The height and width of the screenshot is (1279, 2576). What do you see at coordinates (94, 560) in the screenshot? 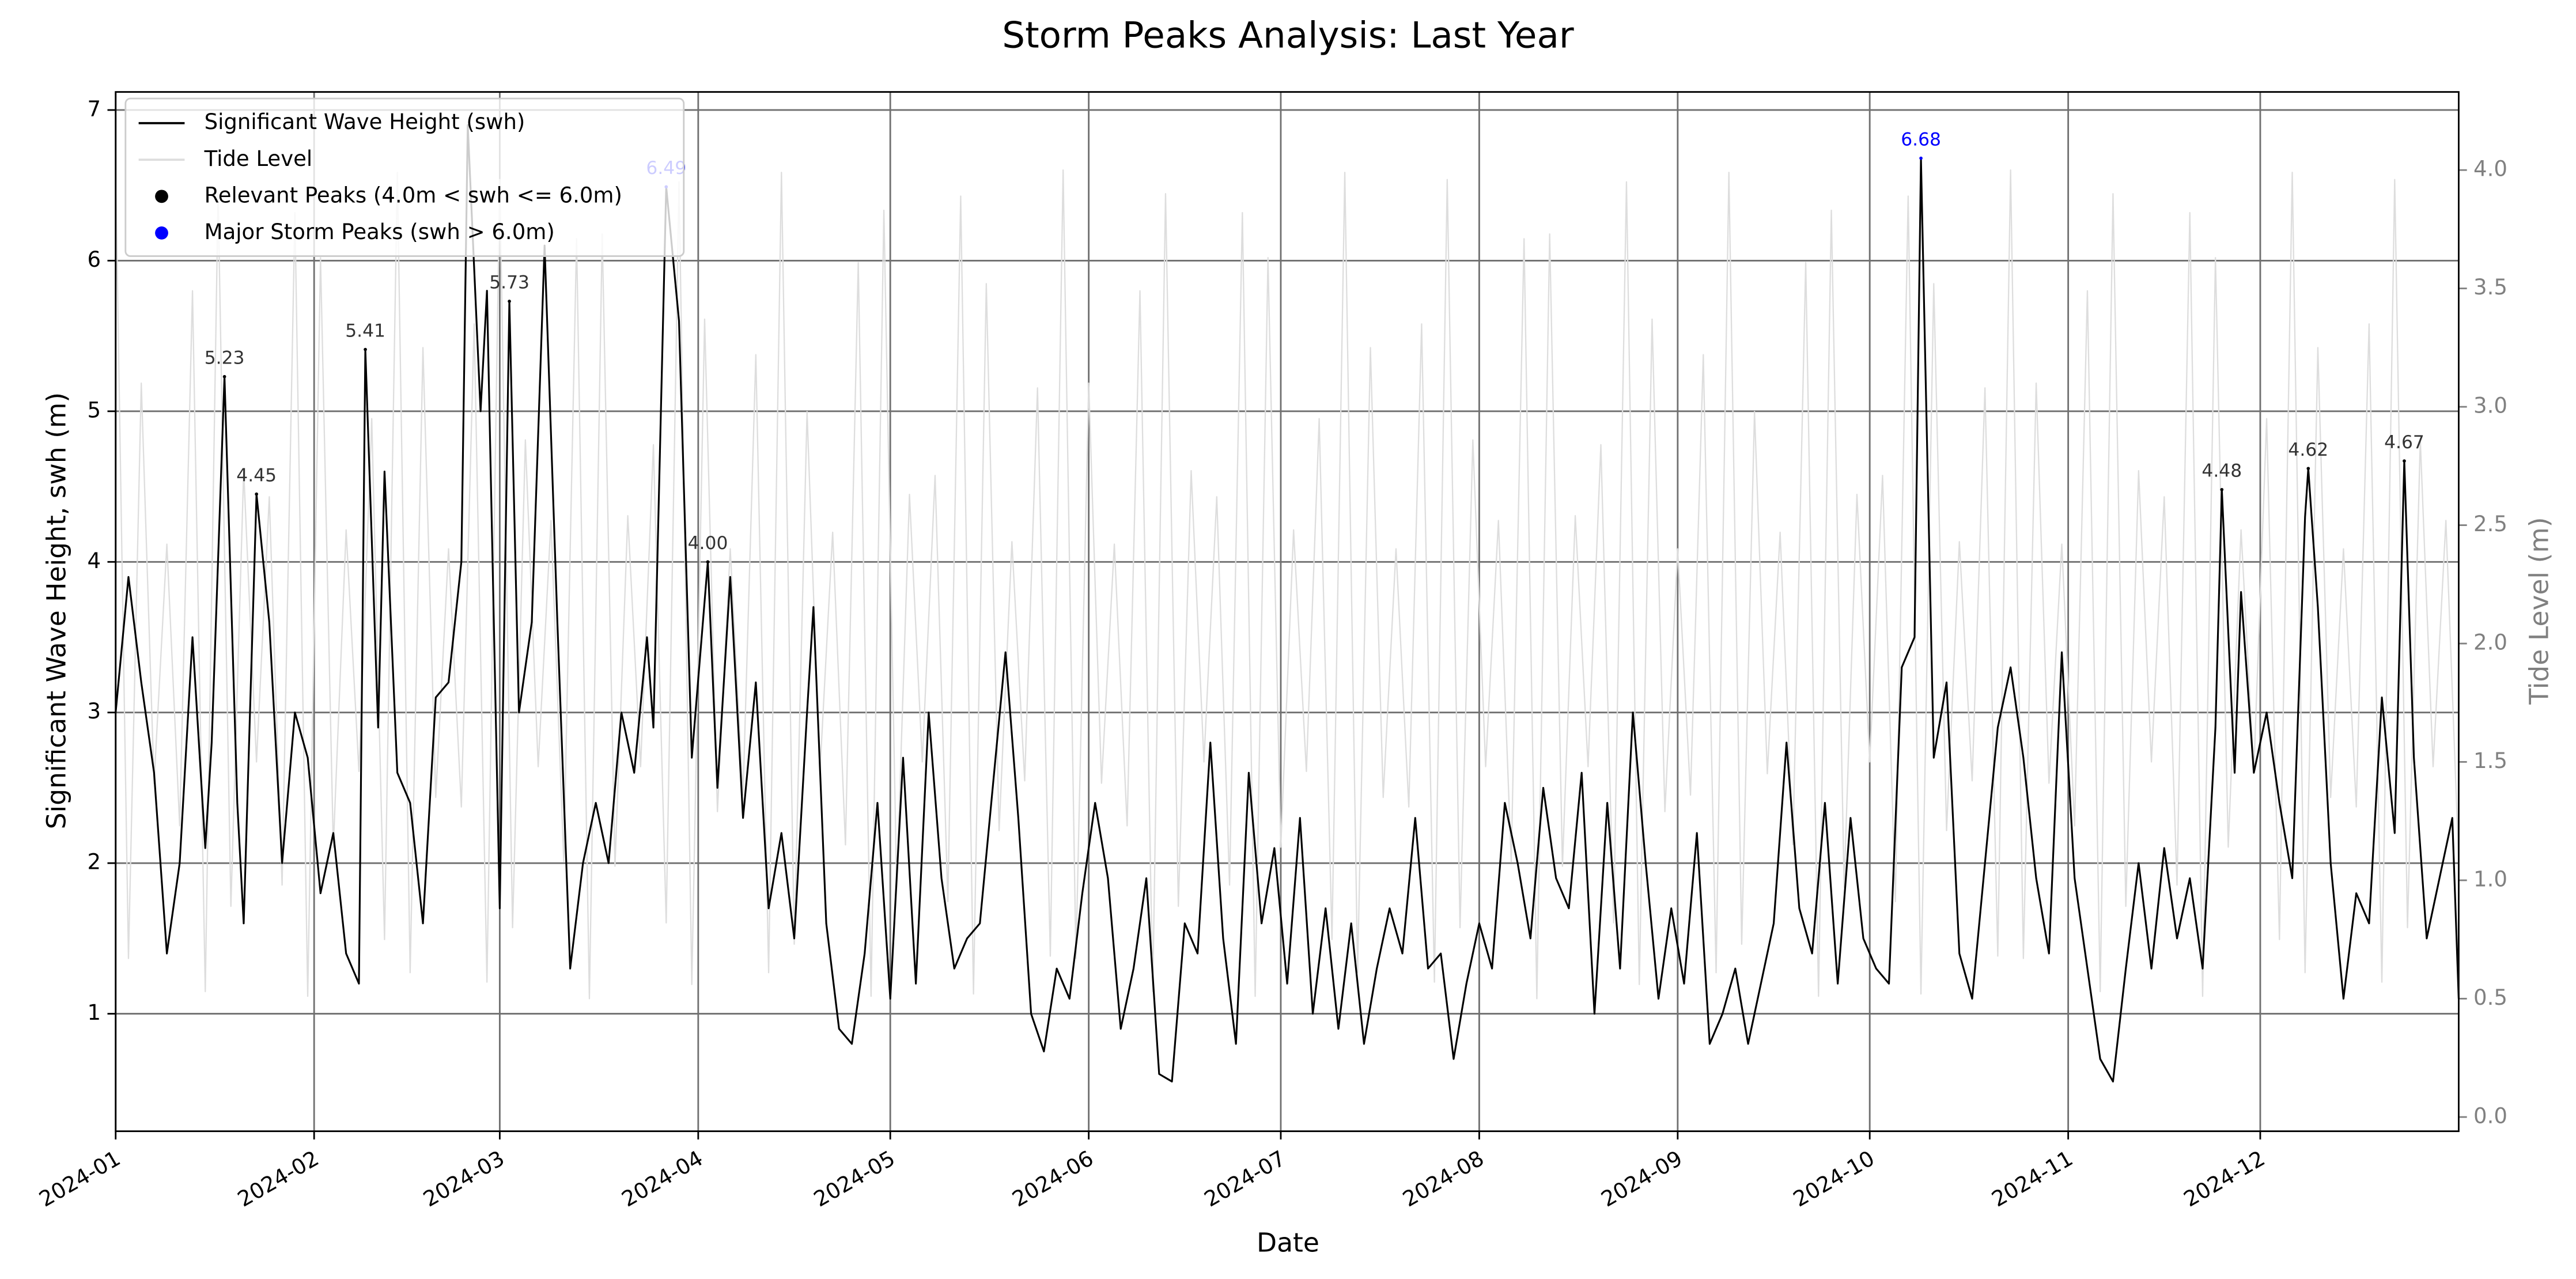
I see `y-tick-label: 4` at bounding box center [94, 560].